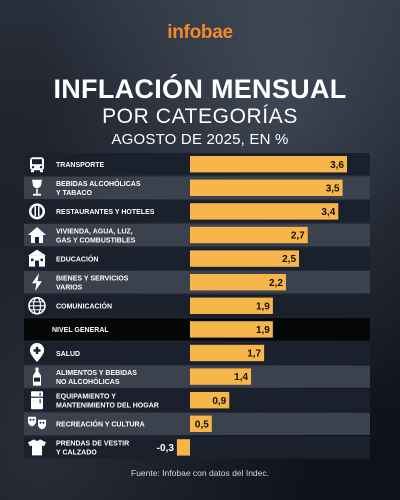 Image resolution: width=400 pixels, height=500 pixels. What do you see at coordinates (37, 165) in the screenshot?
I see `bus-icon` at bounding box center [37, 165].